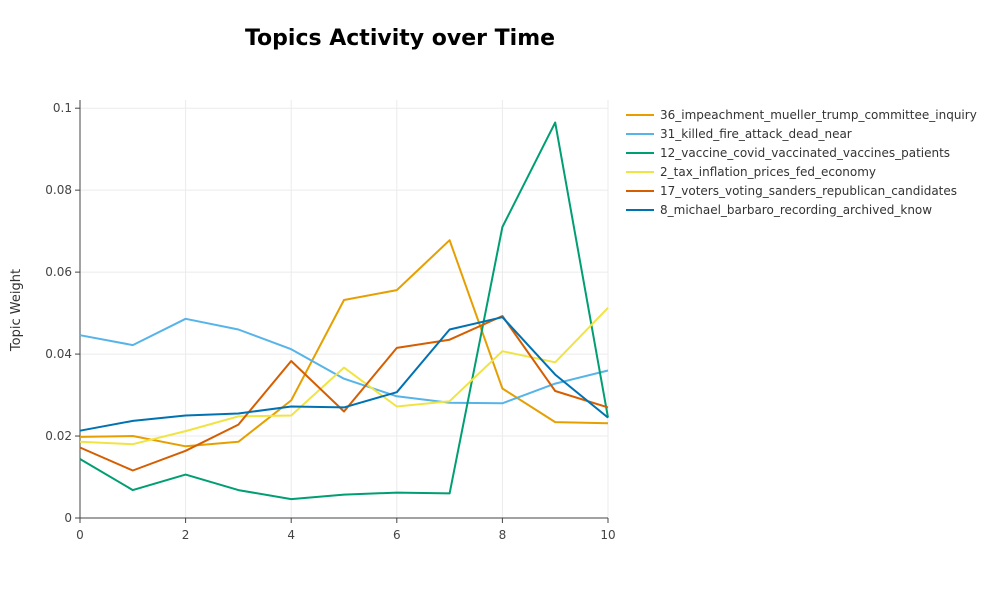 The width and height of the screenshot is (1000, 605). What do you see at coordinates (397, 535) in the screenshot?
I see `x-tick-label: 6` at bounding box center [397, 535].